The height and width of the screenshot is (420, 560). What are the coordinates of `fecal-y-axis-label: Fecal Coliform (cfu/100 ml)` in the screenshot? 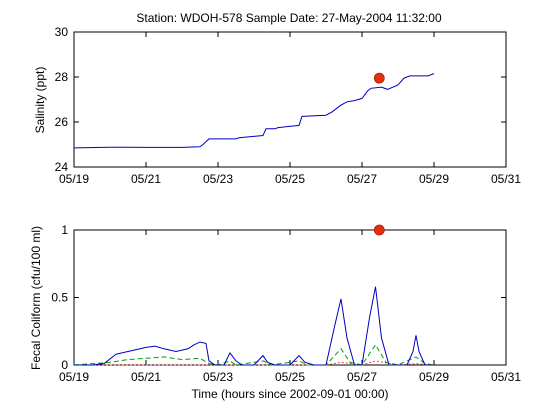 It's located at (36, 298).